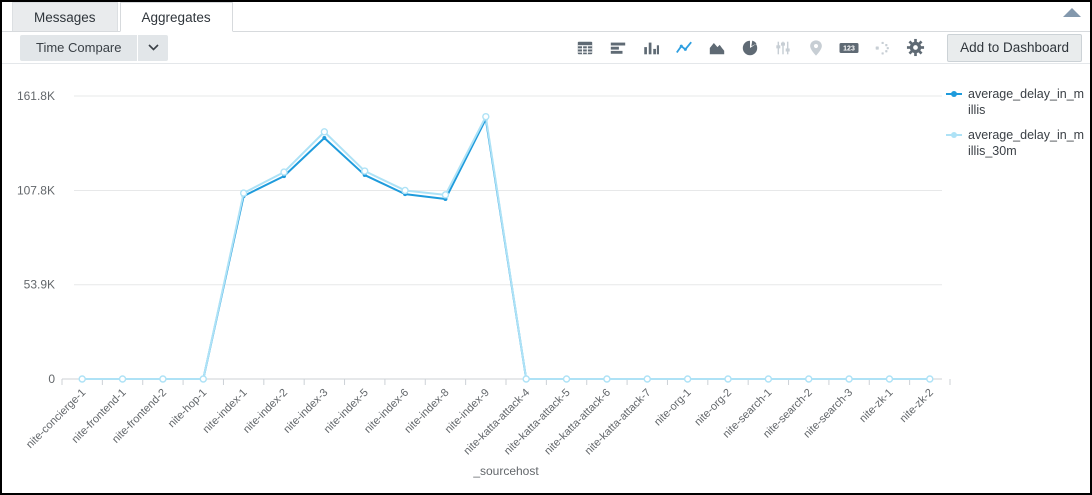 The image size is (1092, 495). Describe the element at coordinates (876, 406) in the screenshot. I see `x-axis-label: nite-zk-1` at that location.